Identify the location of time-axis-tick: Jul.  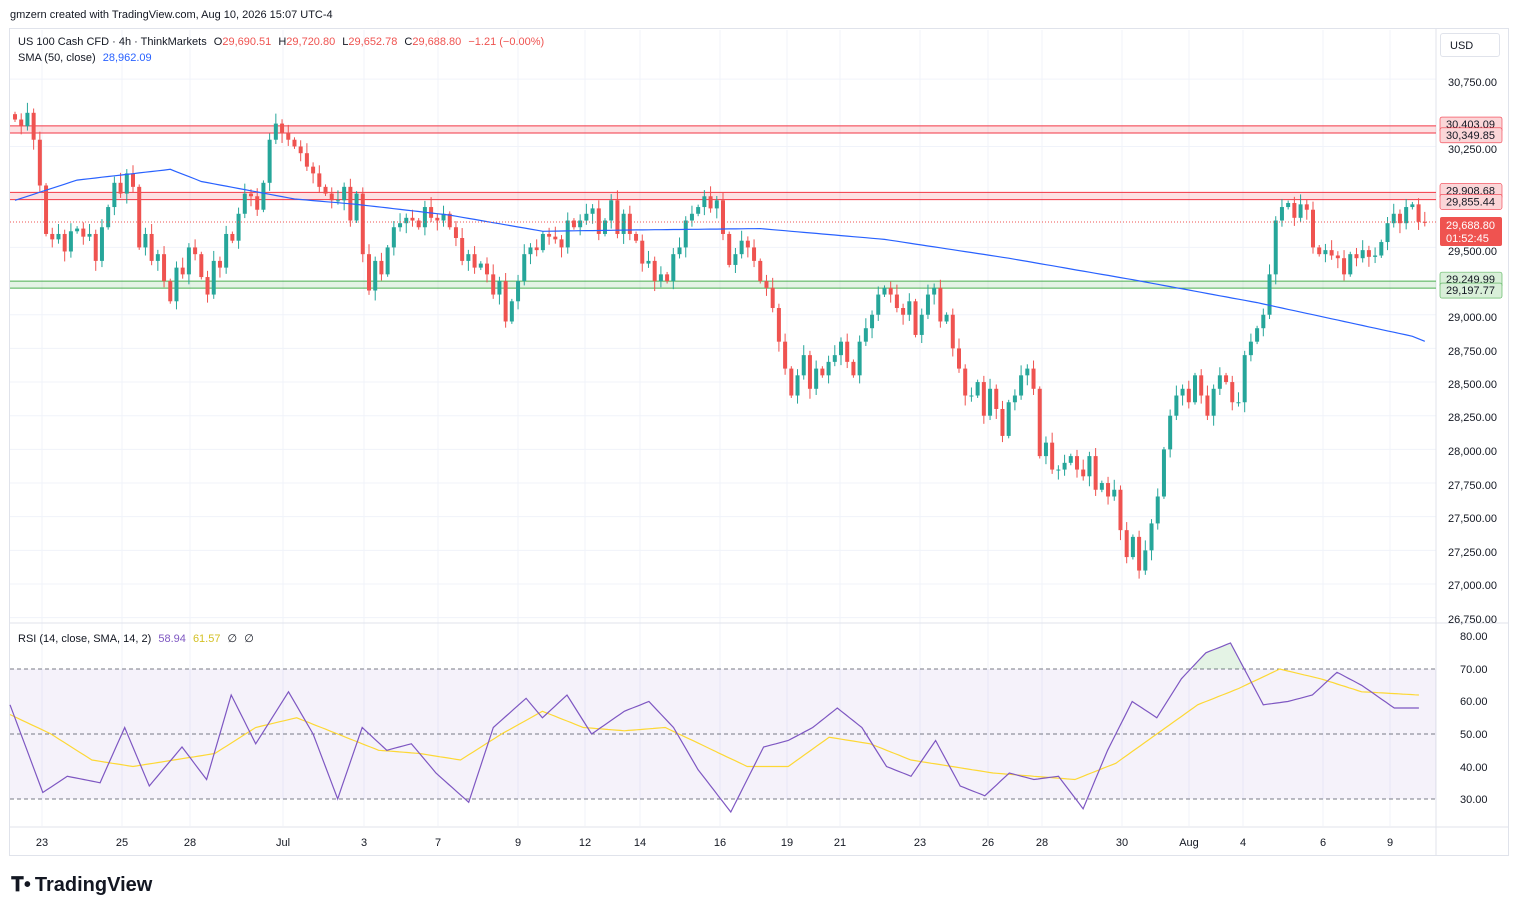
(283, 843).